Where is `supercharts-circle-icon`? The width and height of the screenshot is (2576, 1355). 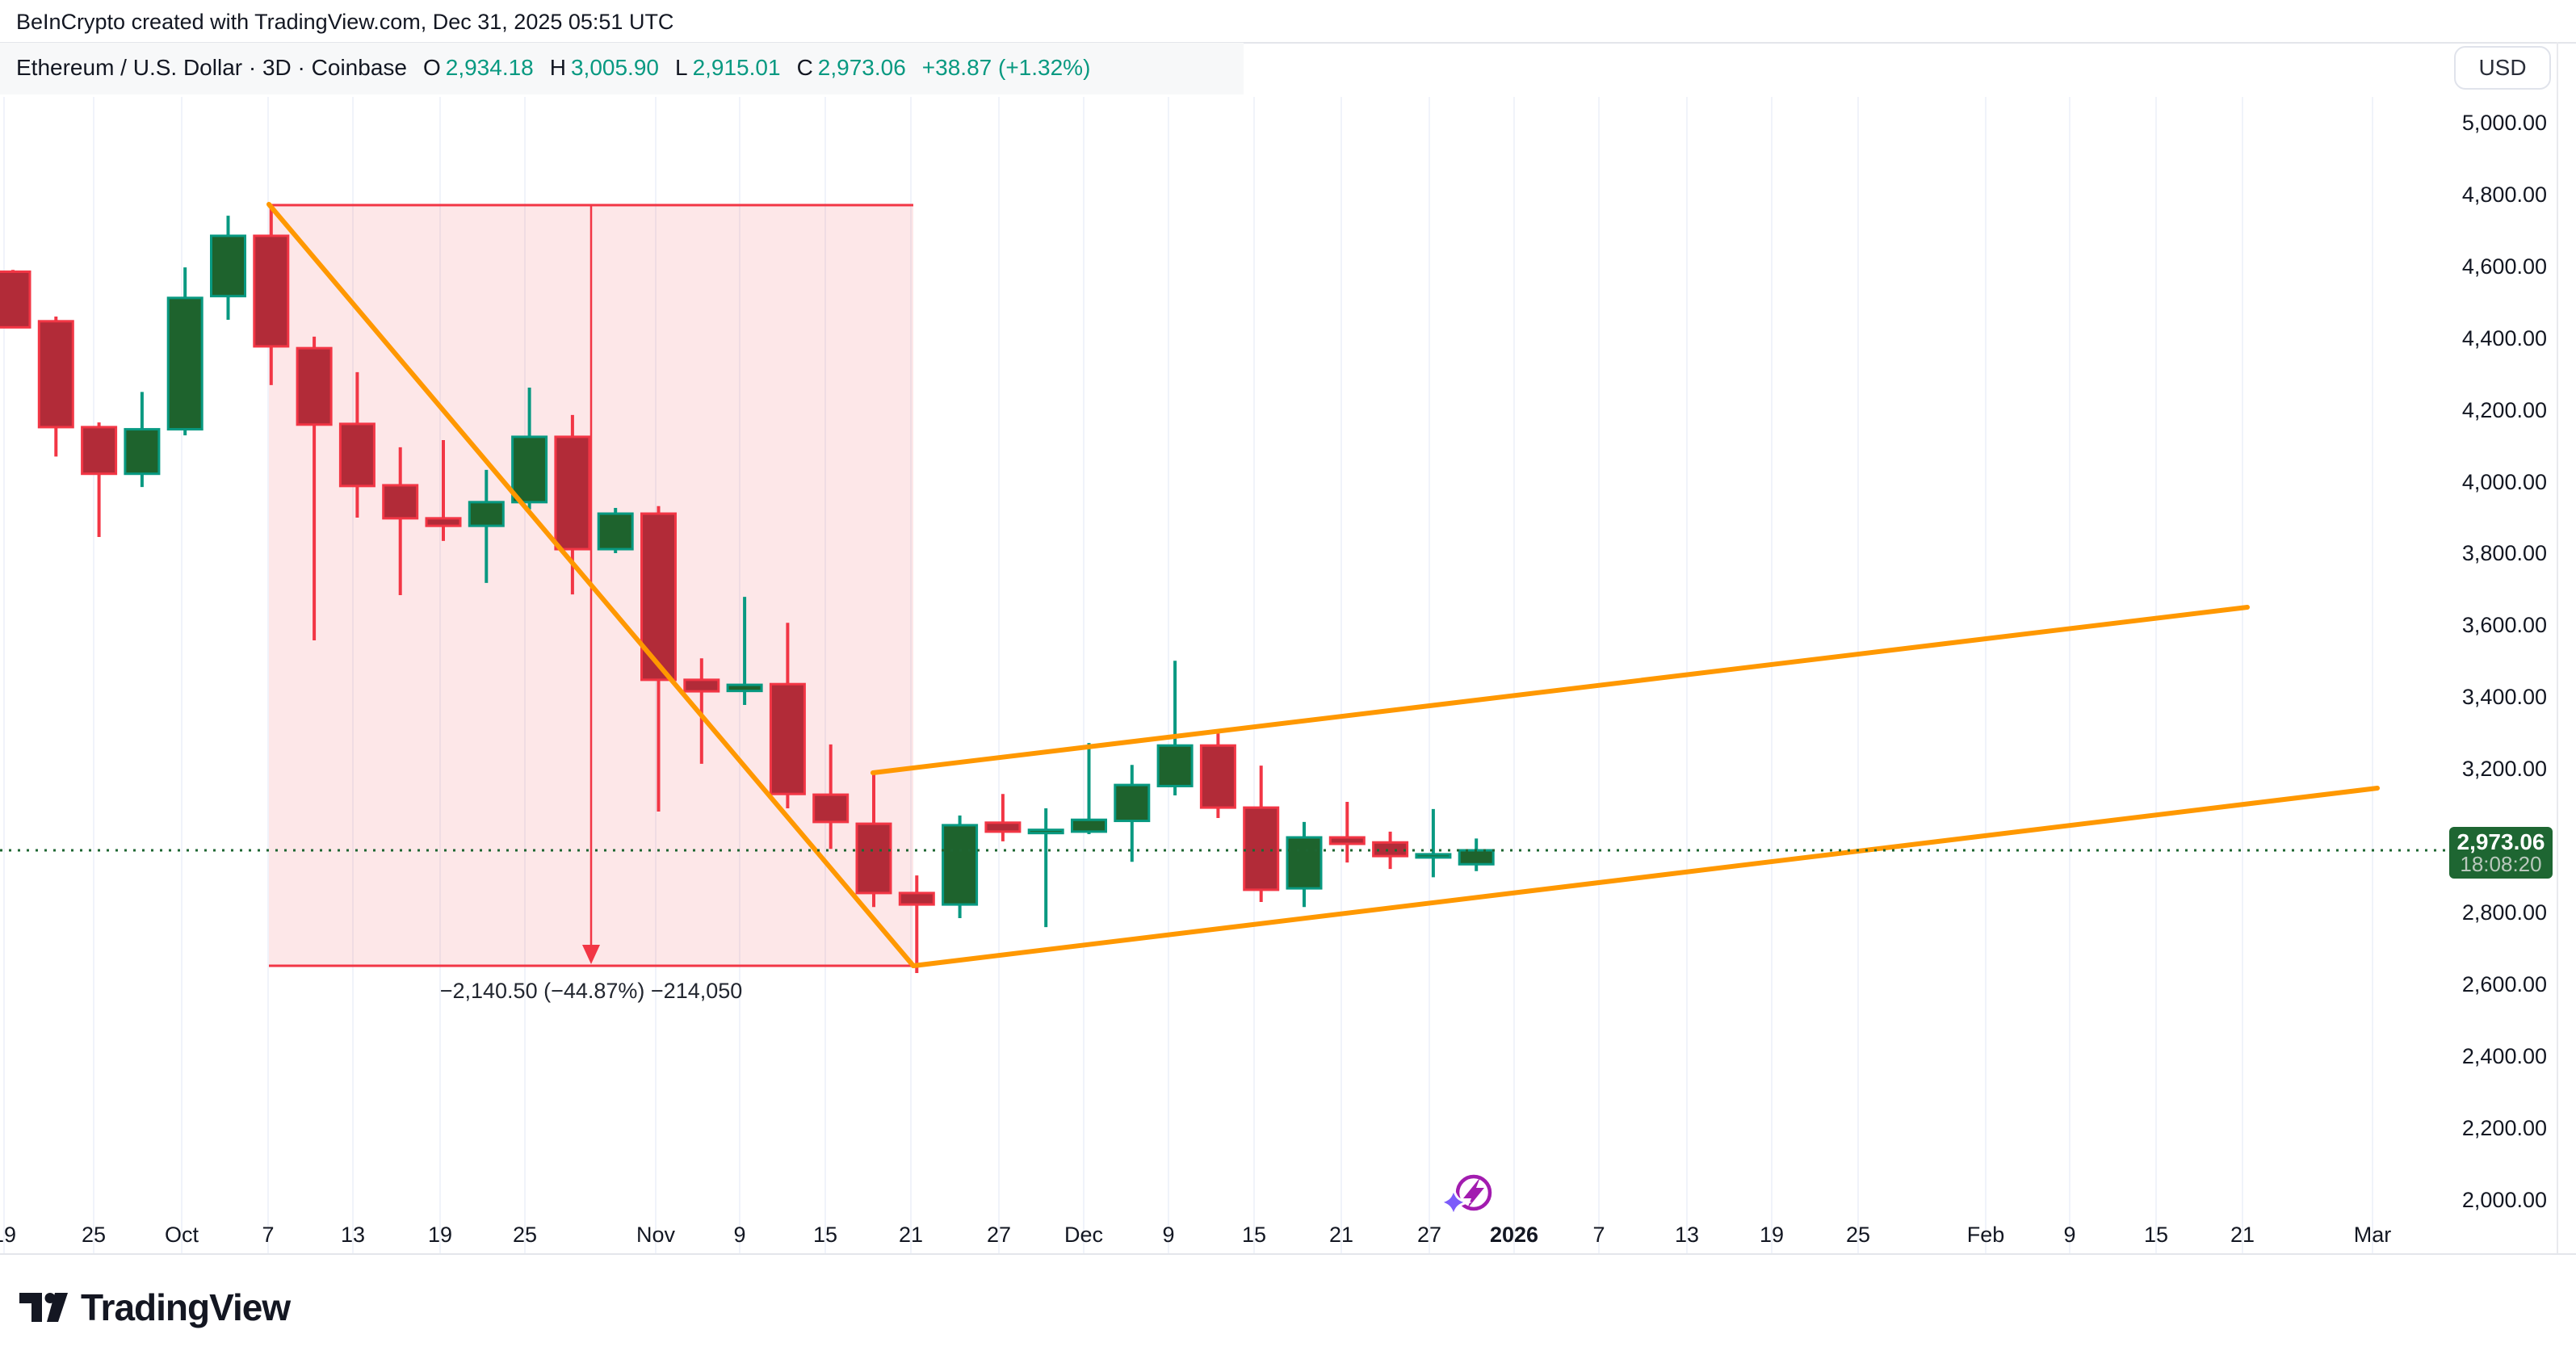
supercharts-circle-icon is located at coordinates (1473, 1193).